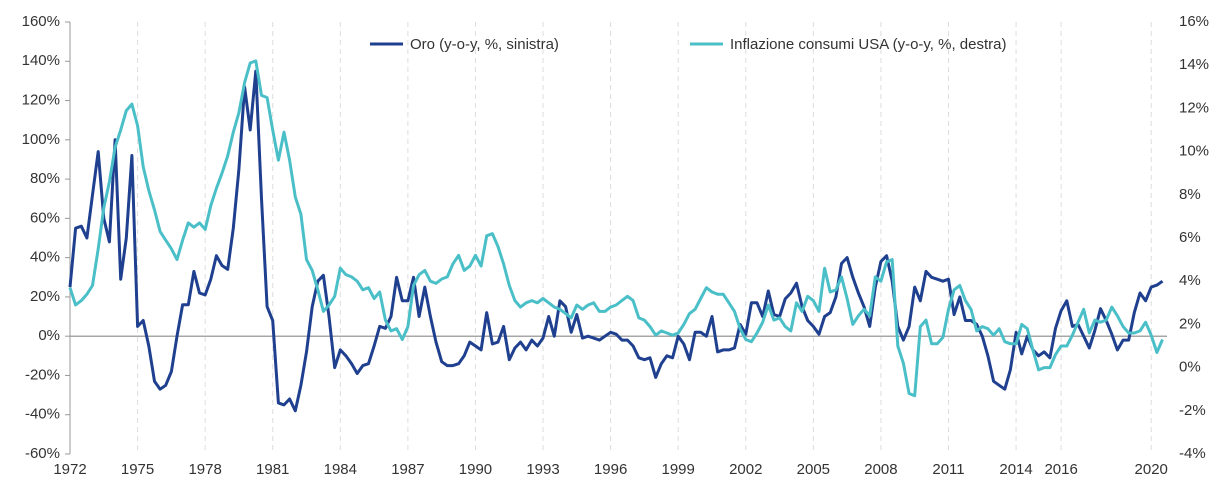 Image resolution: width=1217 pixels, height=484 pixels. What do you see at coordinates (45, 178) in the screenshot?
I see `y-tick-label: 80%` at bounding box center [45, 178].